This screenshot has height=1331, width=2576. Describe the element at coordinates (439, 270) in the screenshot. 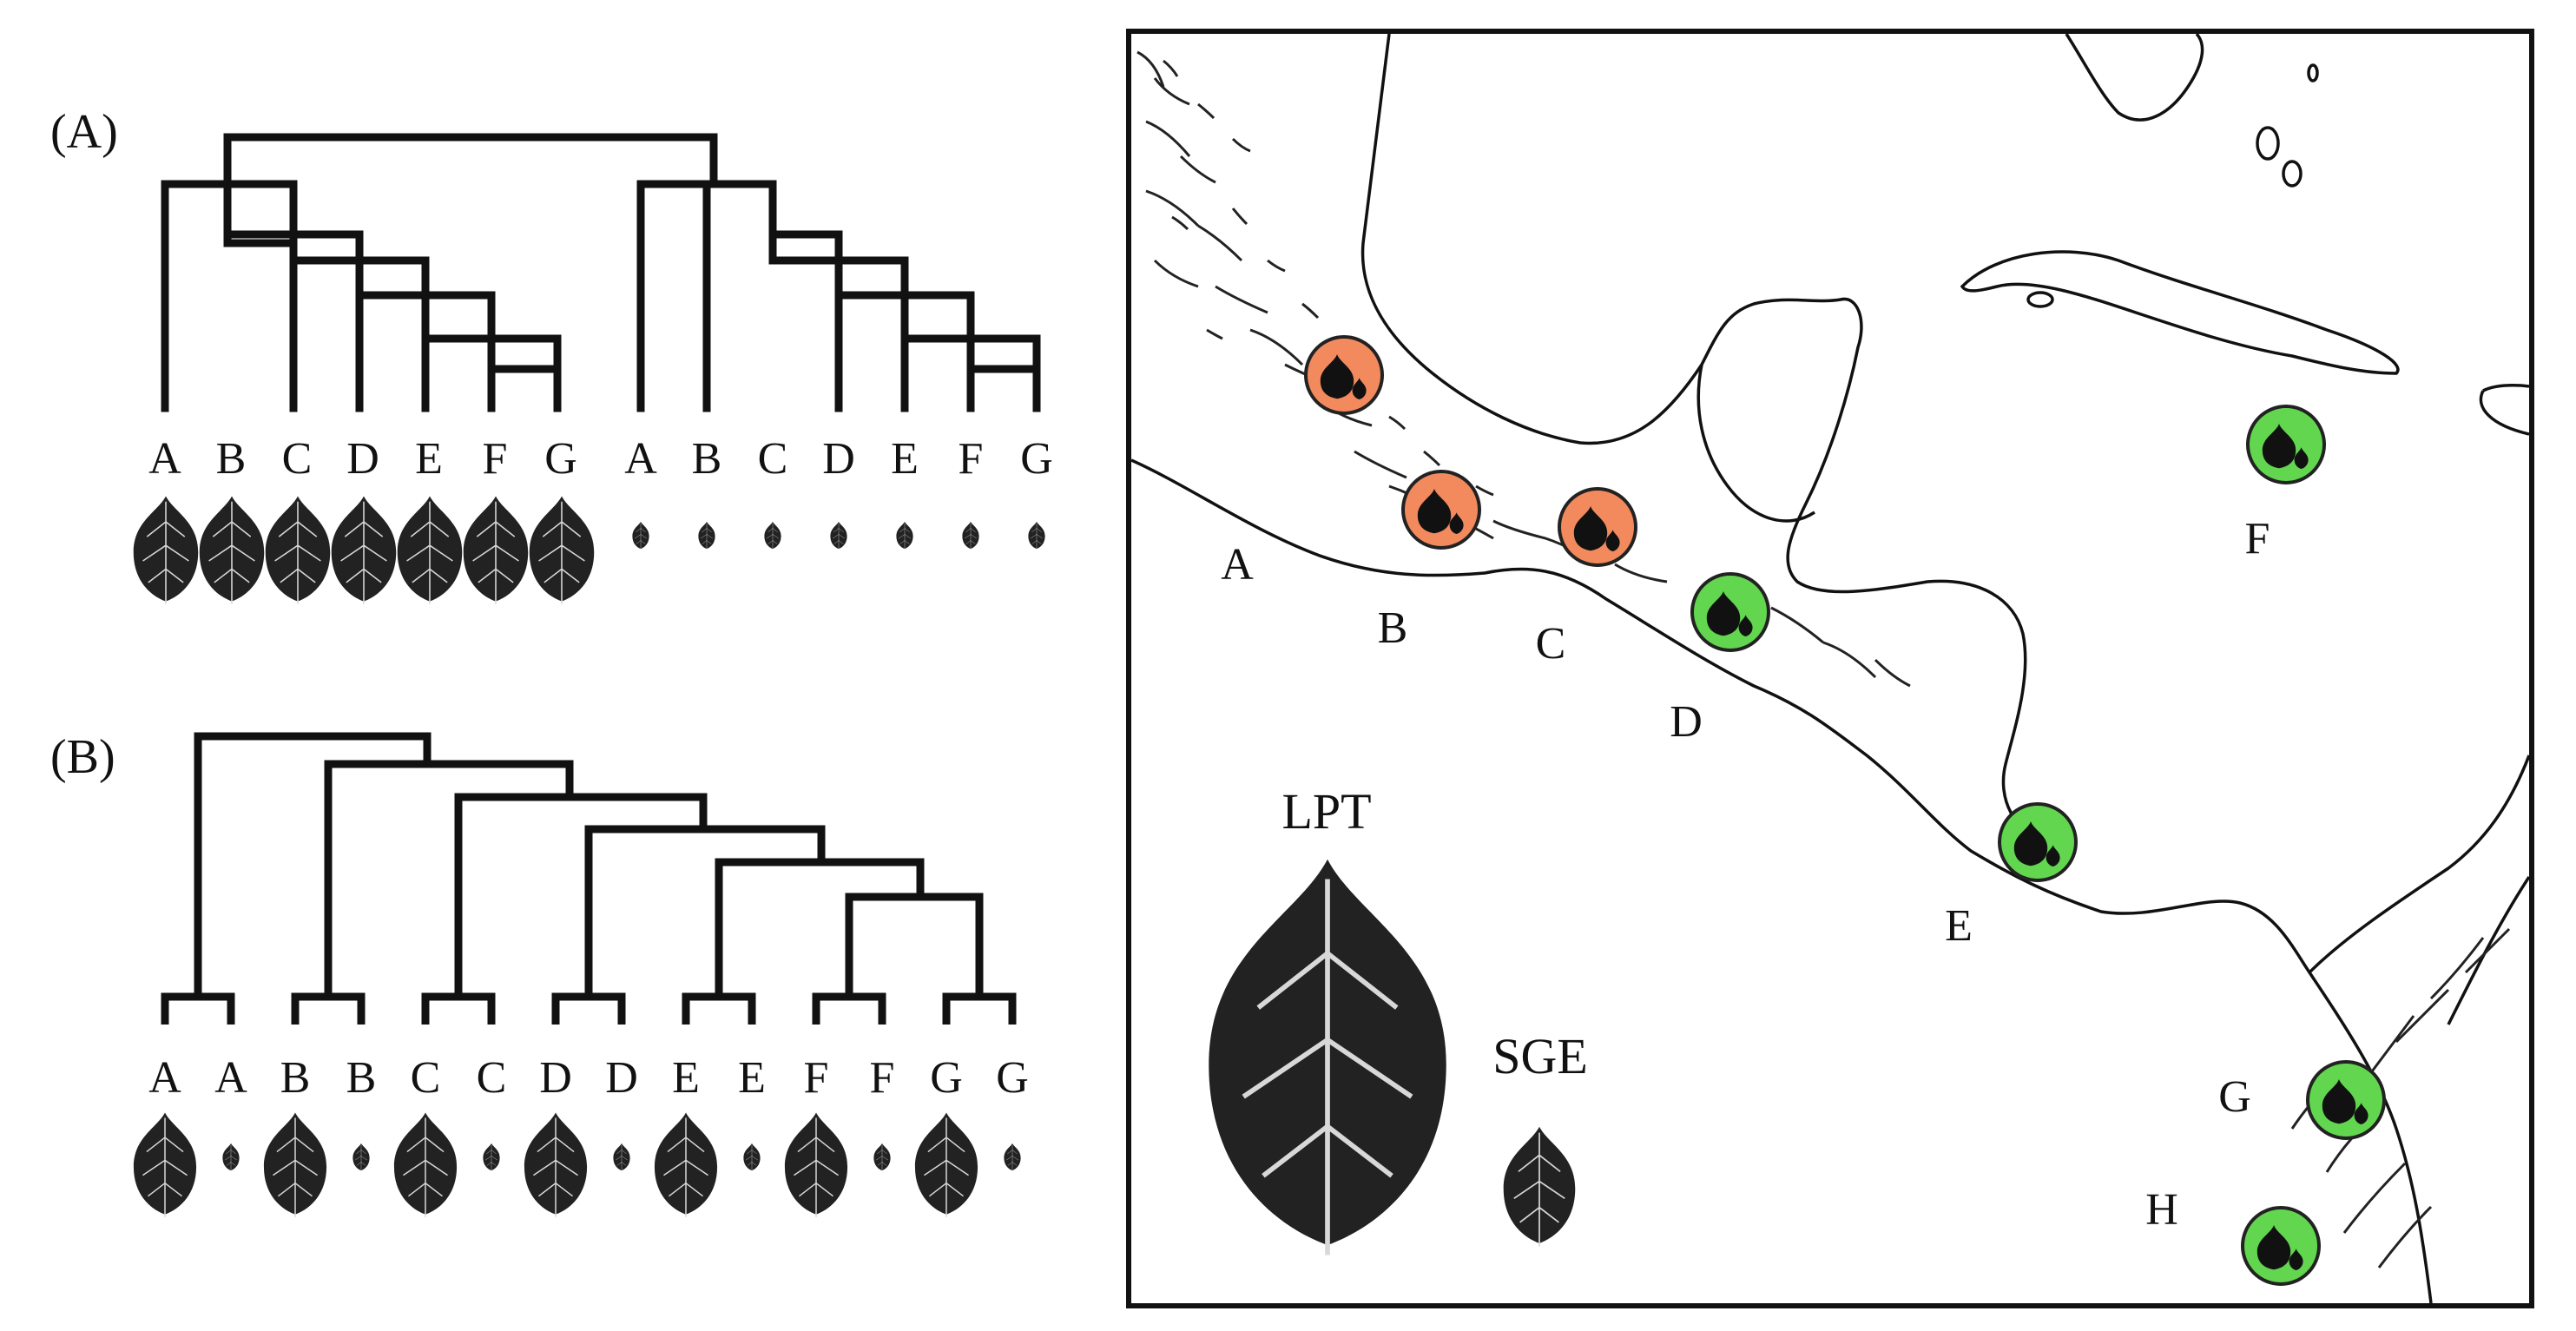

I see `panel-a-branches` at that location.